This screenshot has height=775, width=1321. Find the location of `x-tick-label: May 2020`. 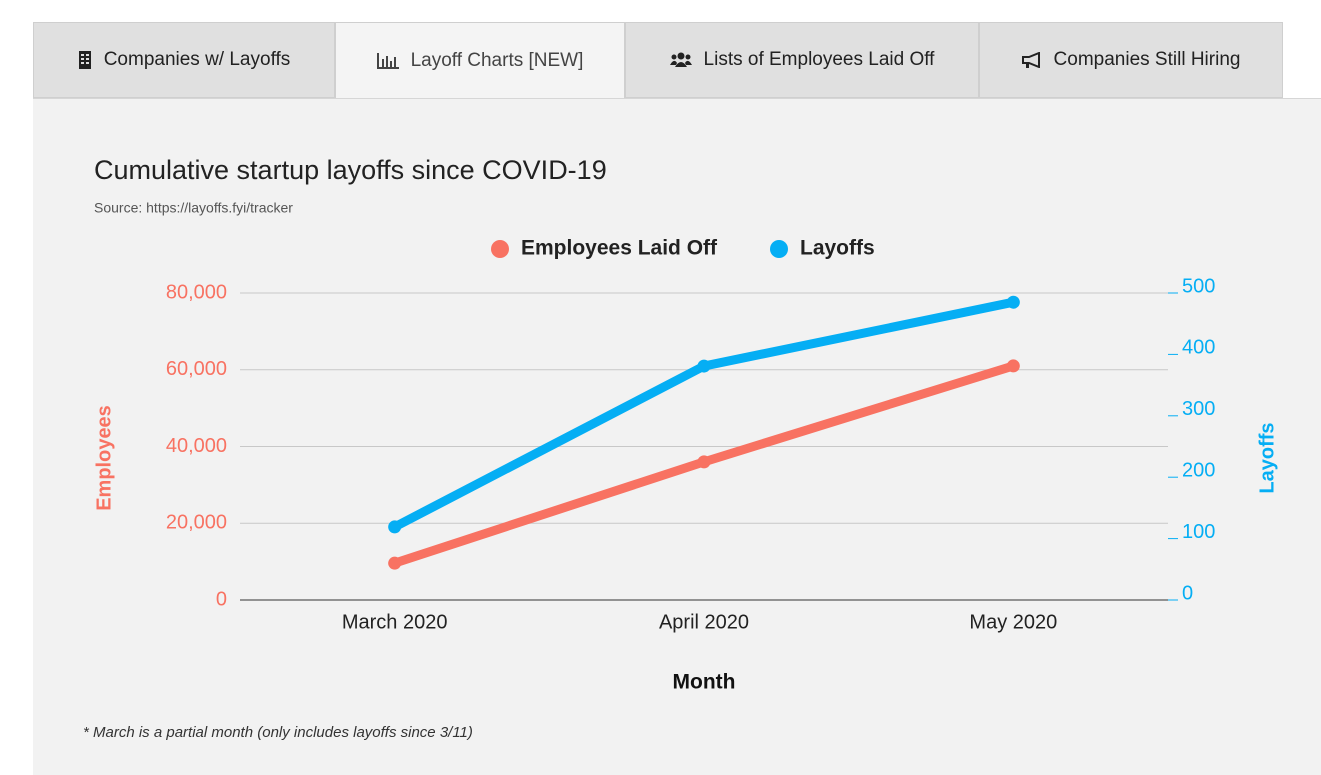

x-tick-label: May 2020 is located at coordinates (1013, 622).